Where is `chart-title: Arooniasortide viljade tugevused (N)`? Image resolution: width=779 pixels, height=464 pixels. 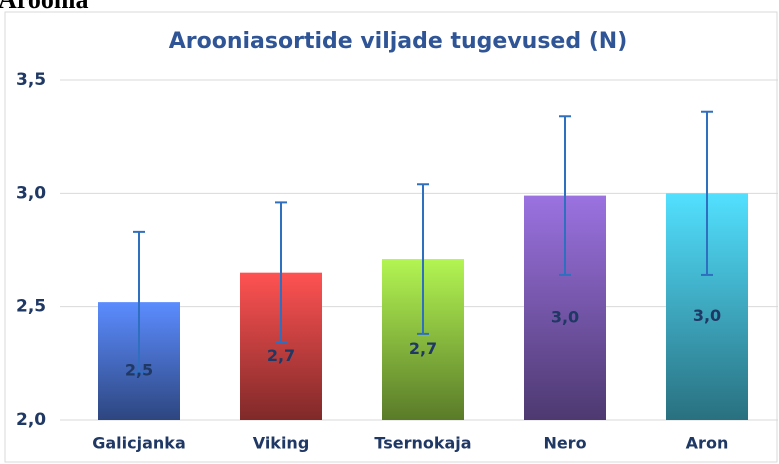 chart-title: Arooniasortide viljade tugevused (N) is located at coordinates (398, 41).